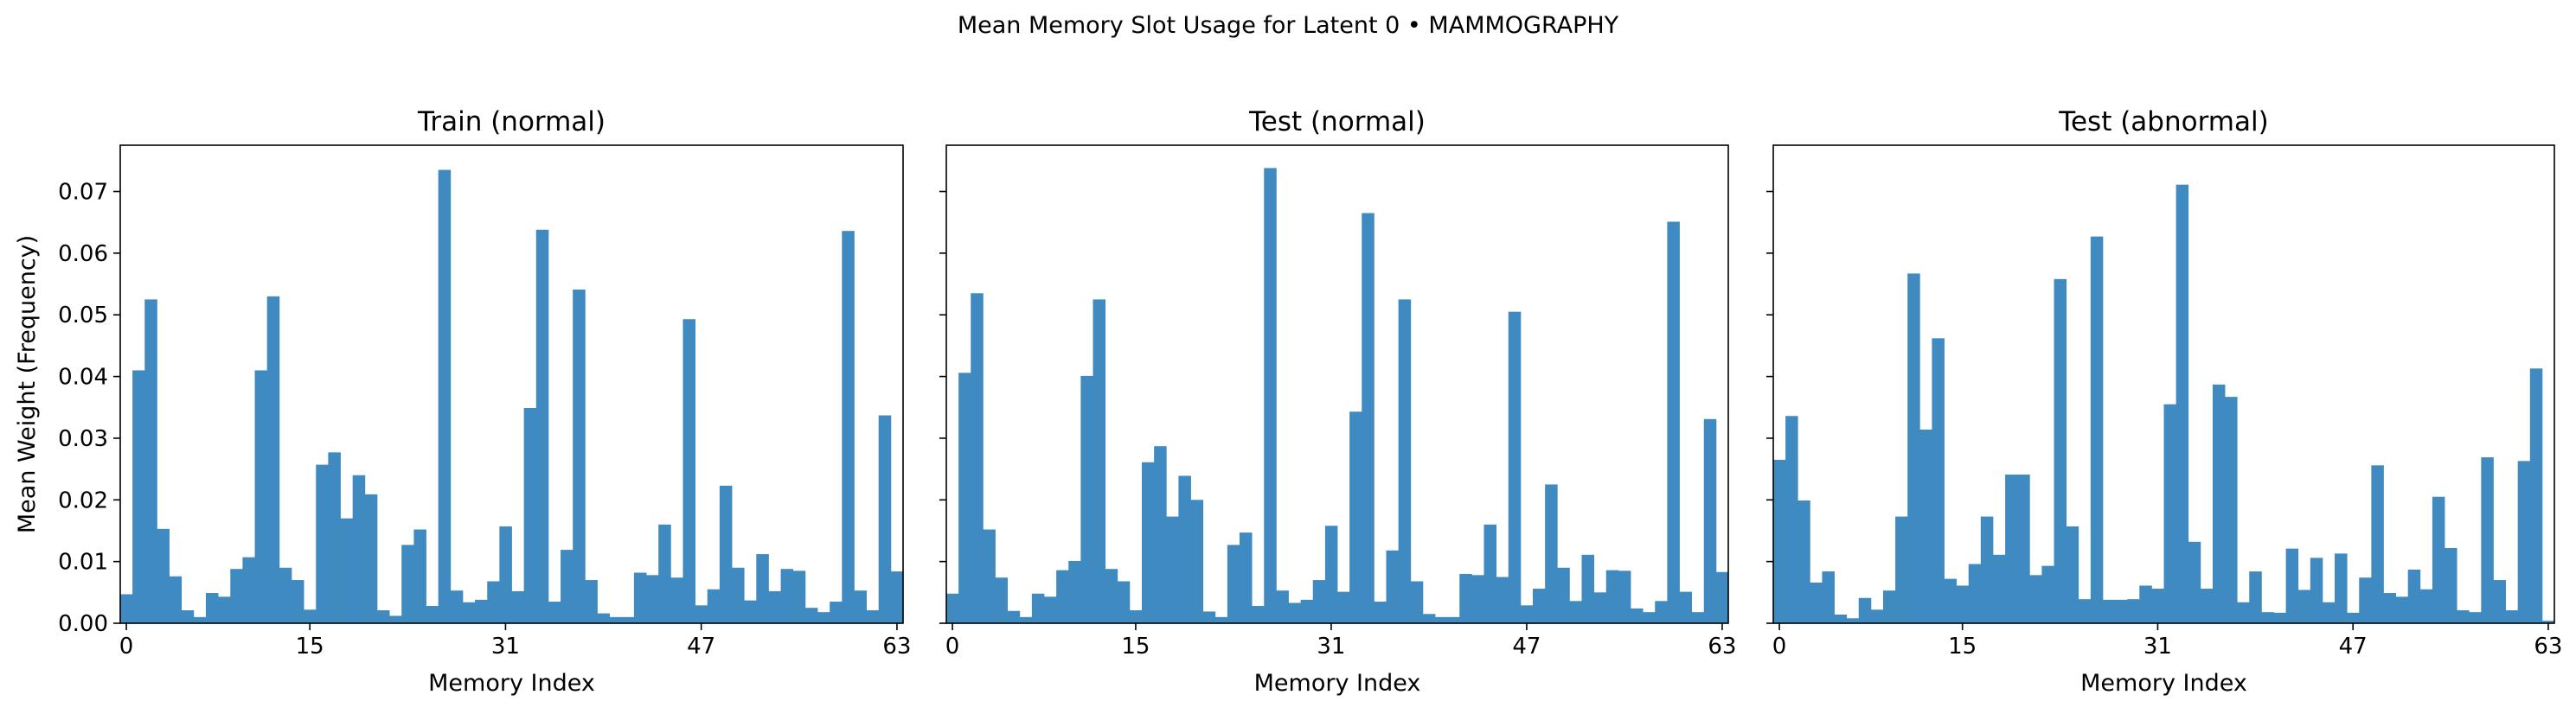 This screenshot has width=2576, height=714. I want to click on y-tick-label: 0.02, so click(83, 501).